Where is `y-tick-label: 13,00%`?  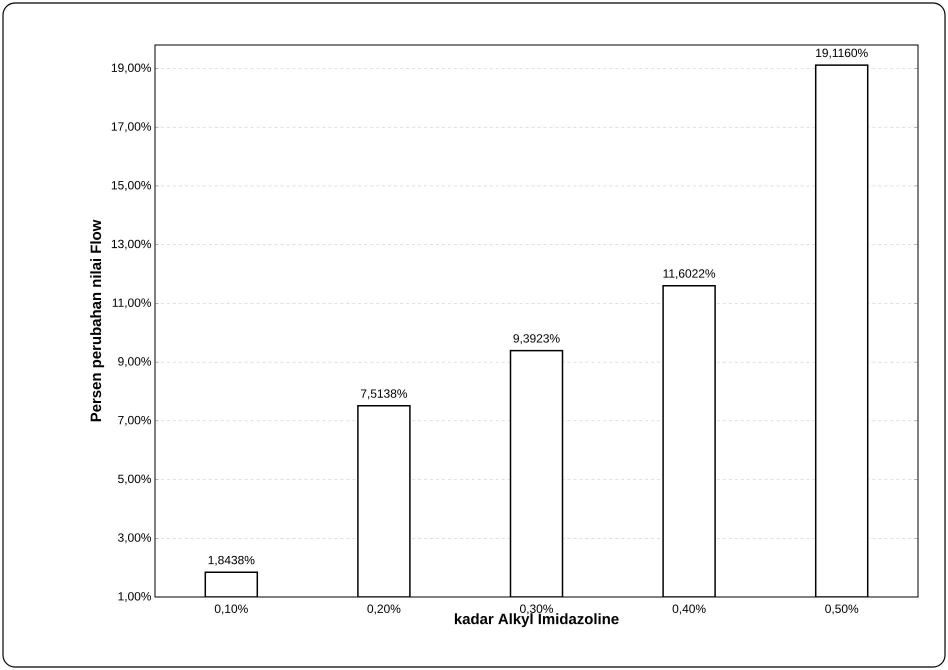 y-tick-label: 13,00% is located at coordinates (132, 245).